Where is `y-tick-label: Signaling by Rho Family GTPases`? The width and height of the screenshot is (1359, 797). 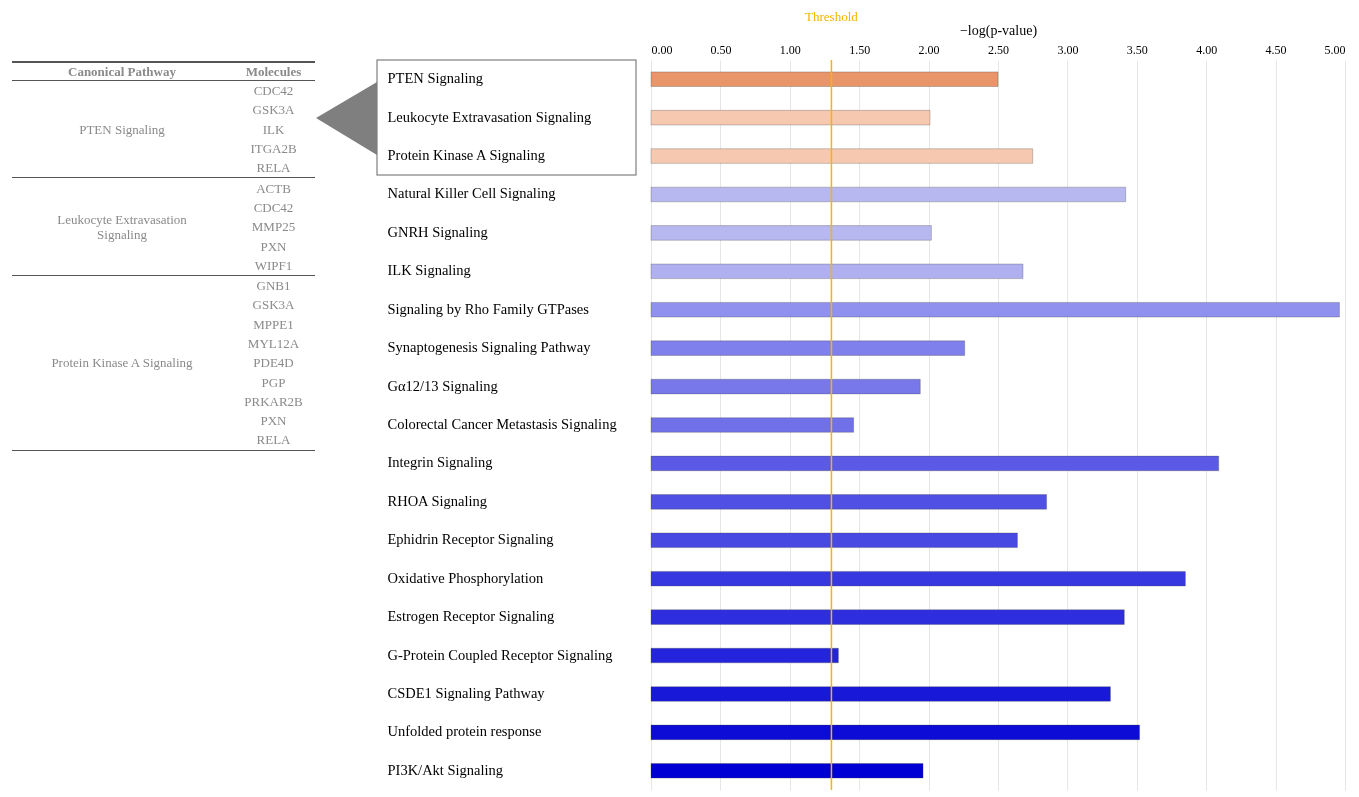 y-tick-label: Signaling by Rho Family GTPases is located at coordinates (488, 308).